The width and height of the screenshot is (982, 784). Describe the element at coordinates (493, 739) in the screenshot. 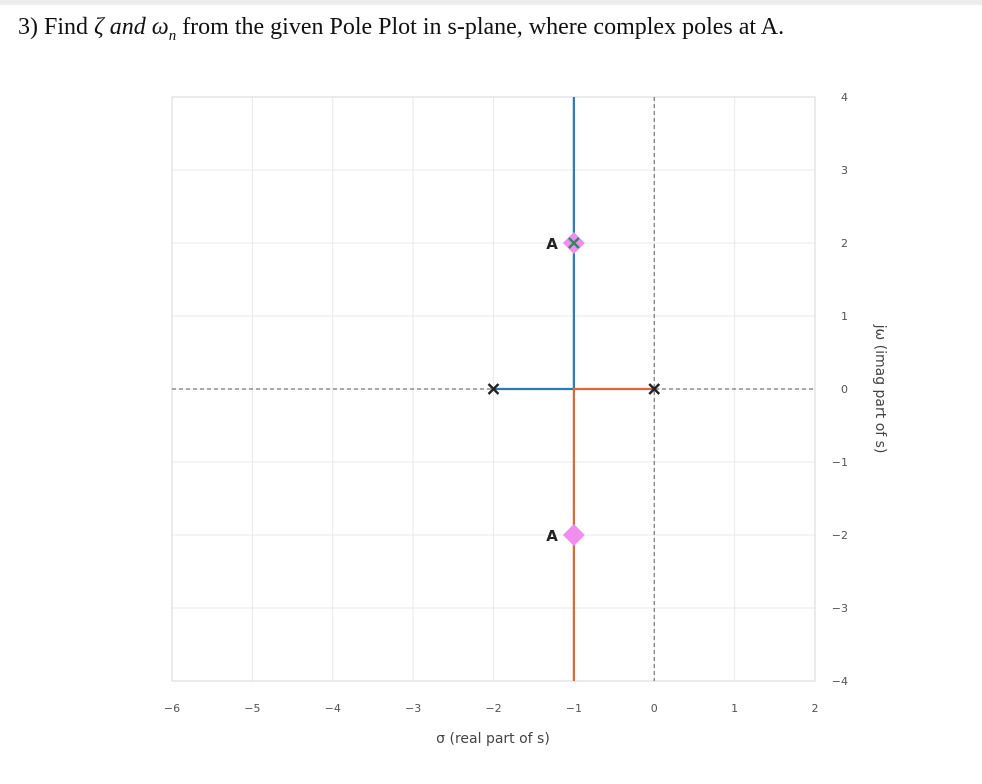

I see `x-axis-label: σ (real part of s)` at that location.